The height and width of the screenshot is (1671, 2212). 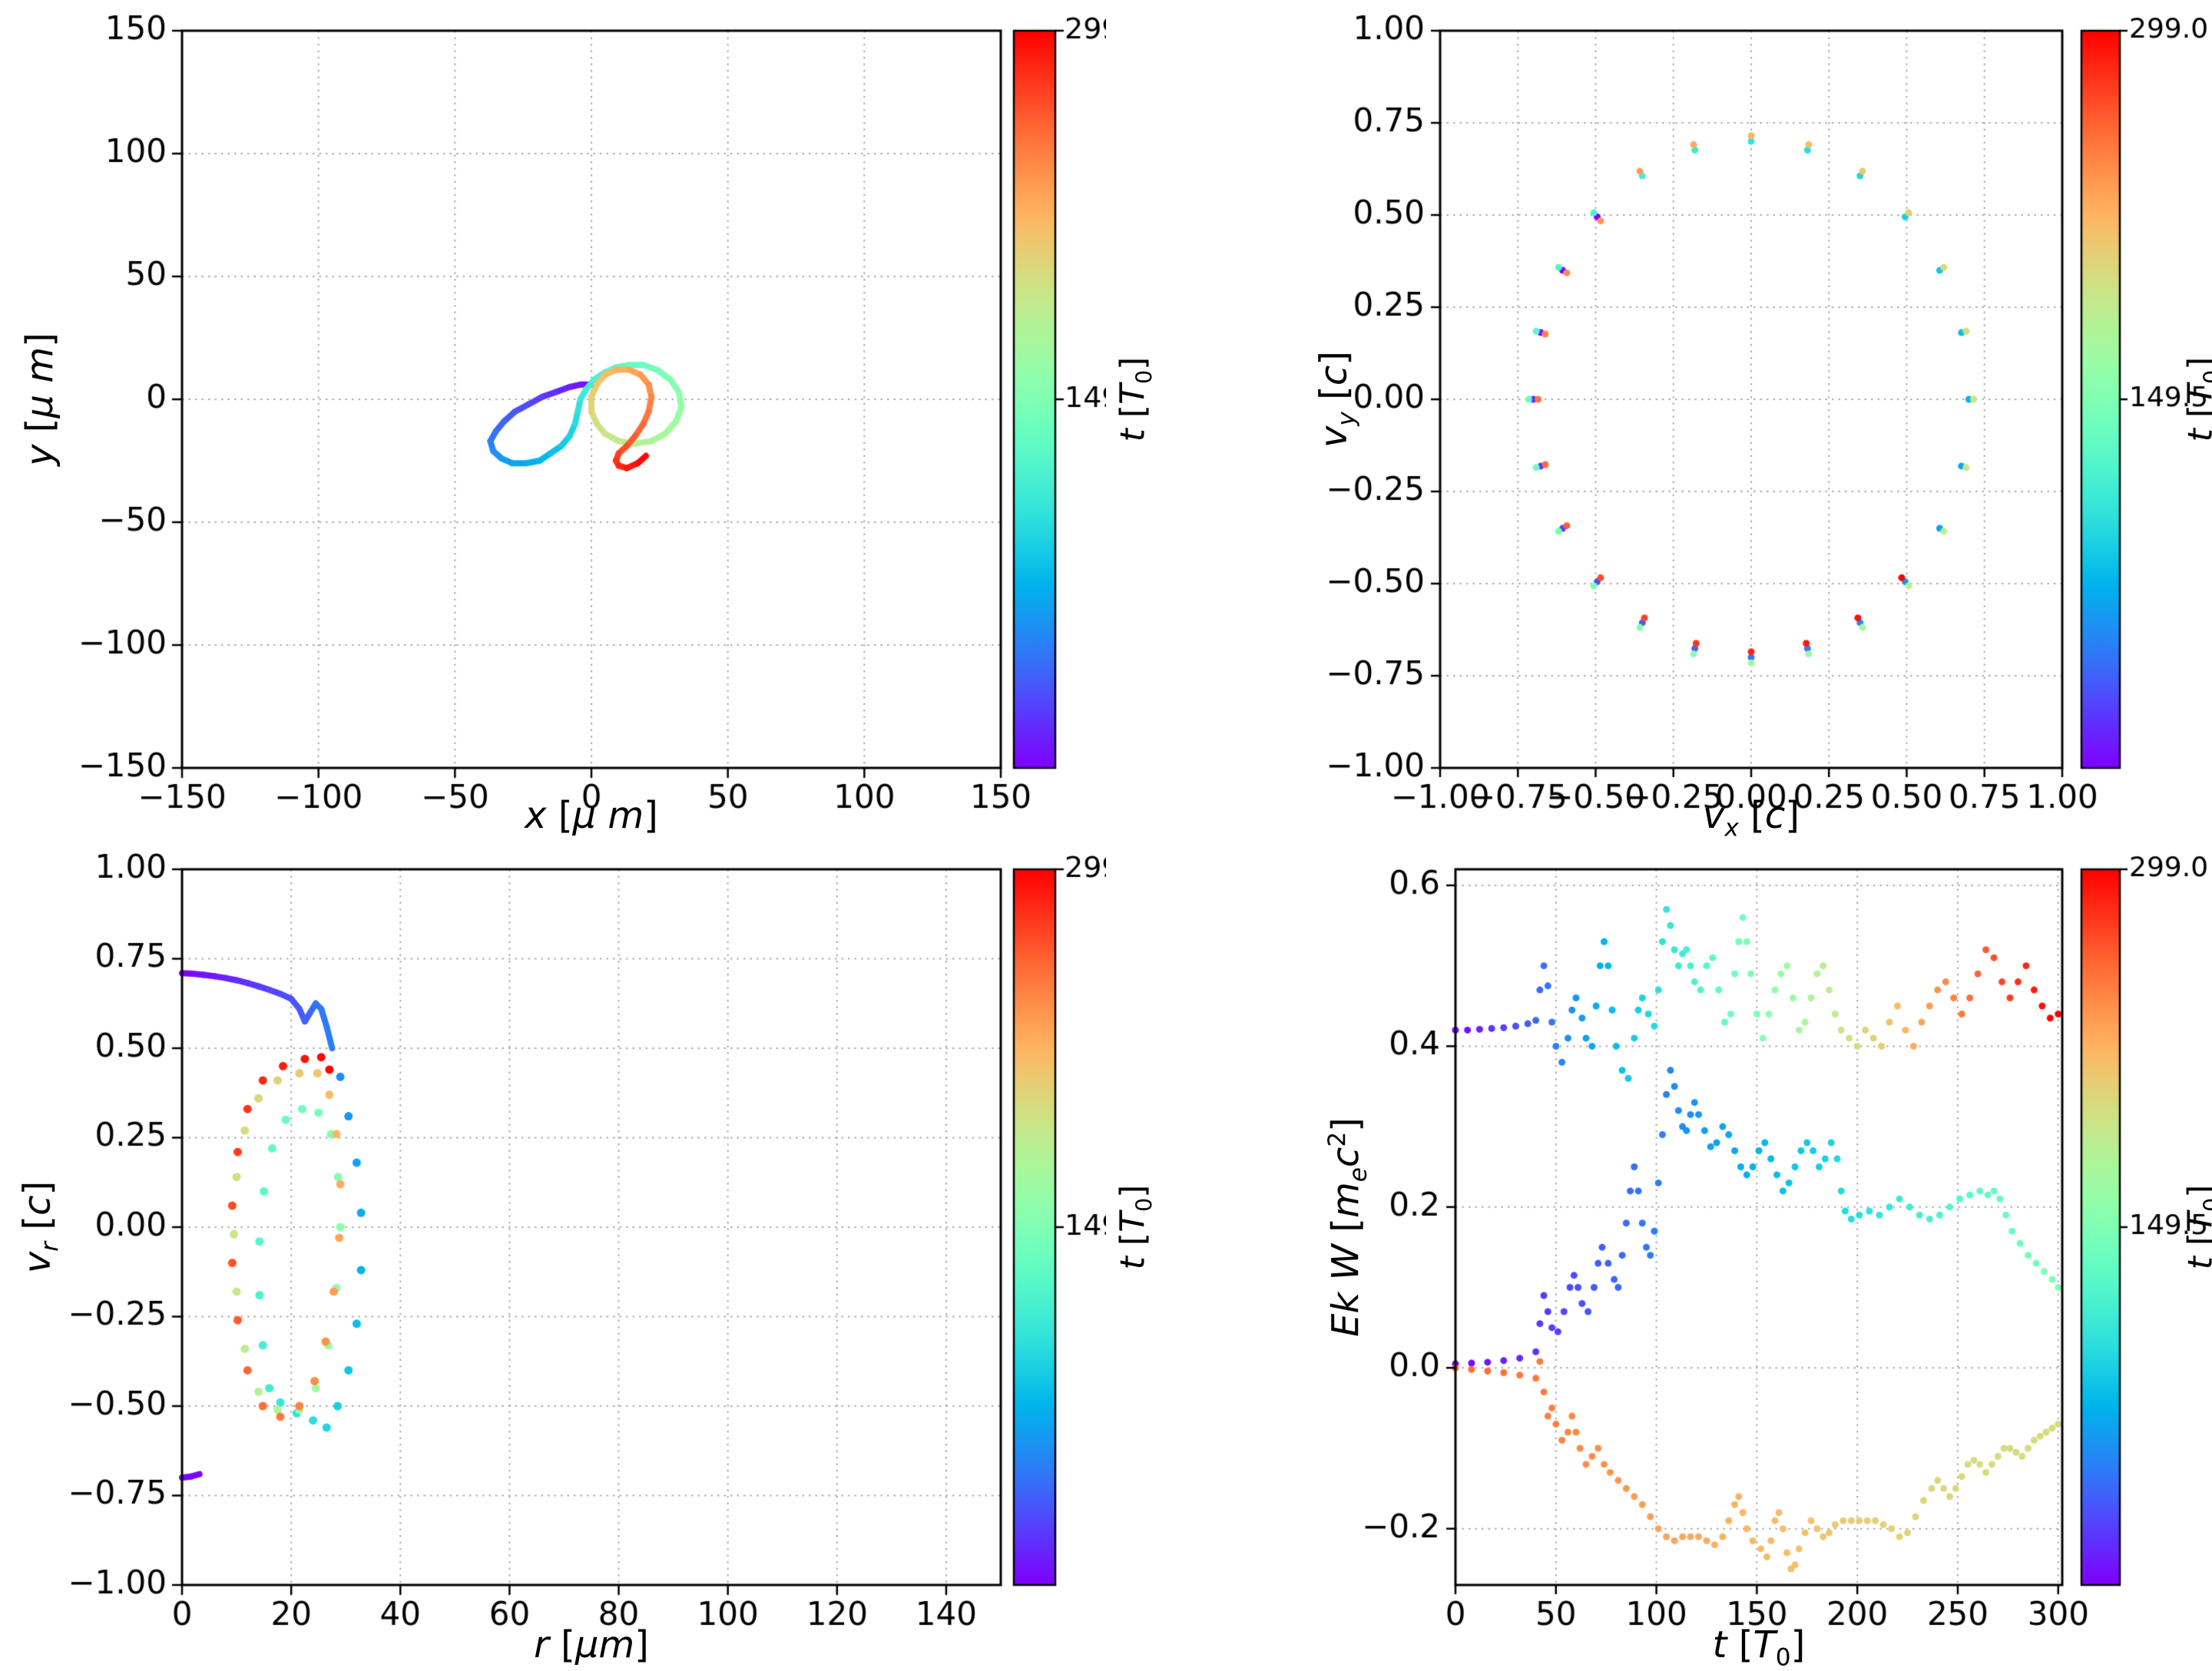 I want to click on ekw-colorbar-label: t [T0], so click(x=2196, y=1227).